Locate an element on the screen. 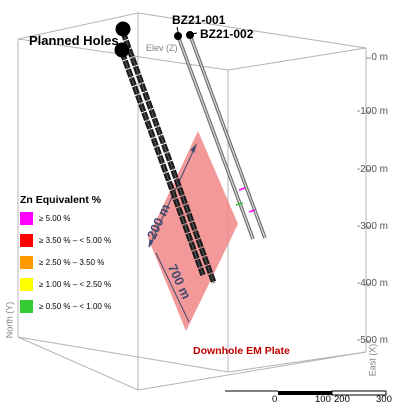  depth-label-300: -300 m is located at coordinates (372, 226).